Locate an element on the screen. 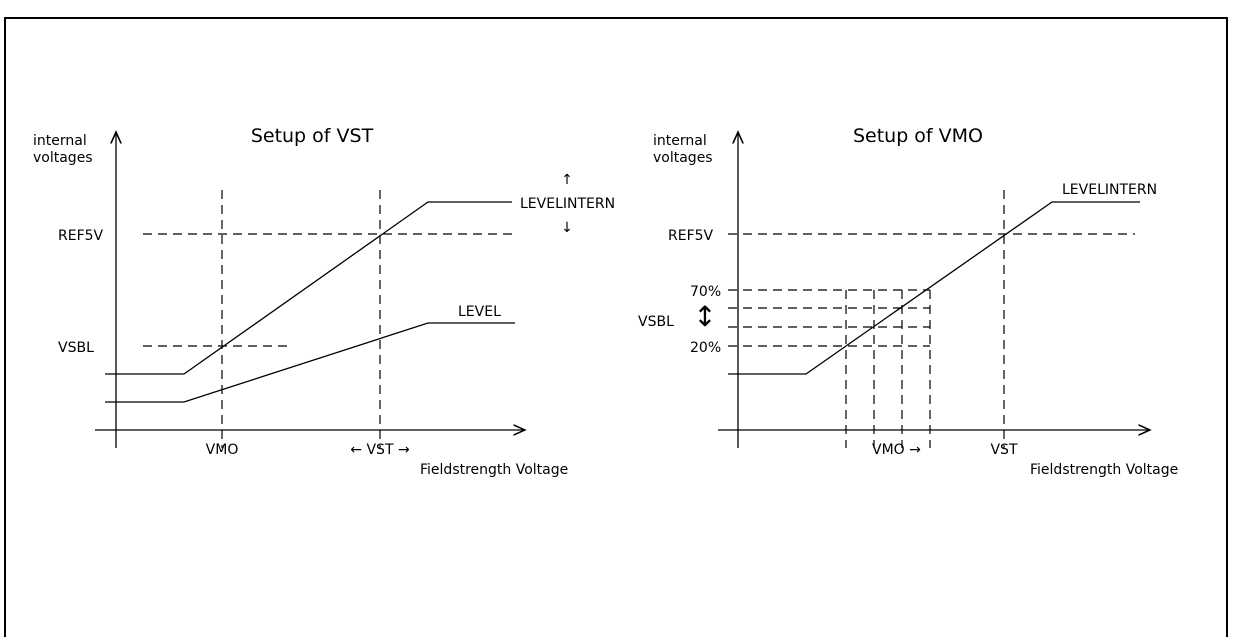 This screenshot has width=1233, height=641. title: Setup of VMO is located at coordinates (918, 136).